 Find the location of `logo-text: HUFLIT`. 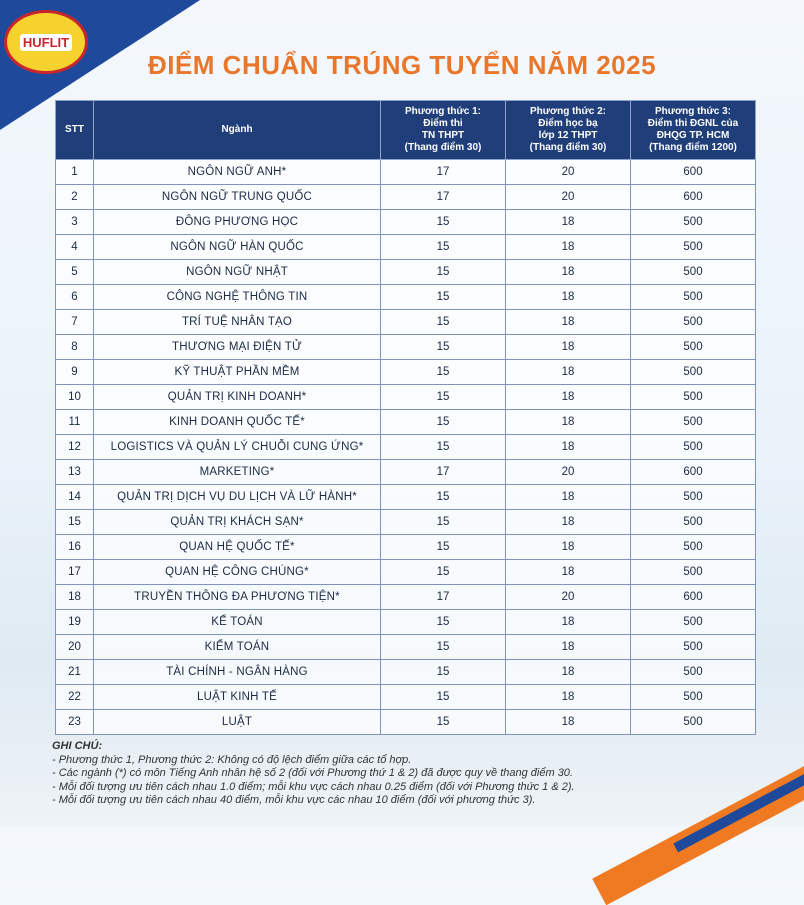

logo-text: HUFLIT is located at coordinates (46, 42).